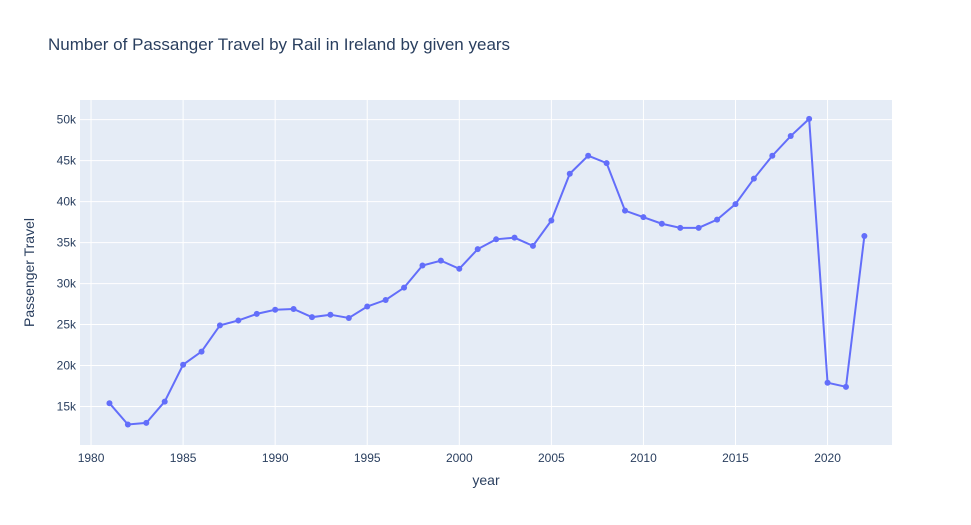 The height and width of the screenshot is (525, 971). What do you see at coordinates (67, 284) in the screenshot?
I see `y-tick-label: 30k` at bounding box center [67, 284].